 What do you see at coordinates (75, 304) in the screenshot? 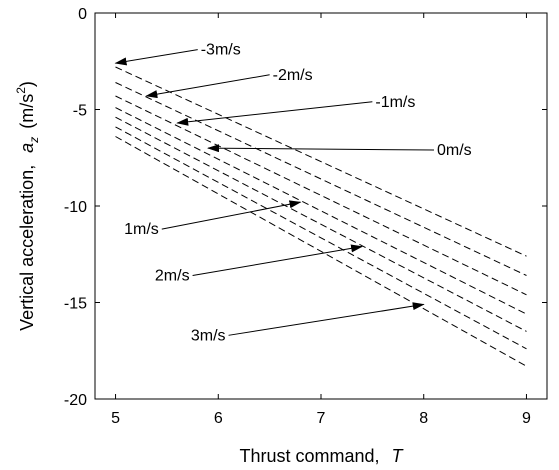
I see `y-tick-label-4: -15` at bounding box center [75, 304].